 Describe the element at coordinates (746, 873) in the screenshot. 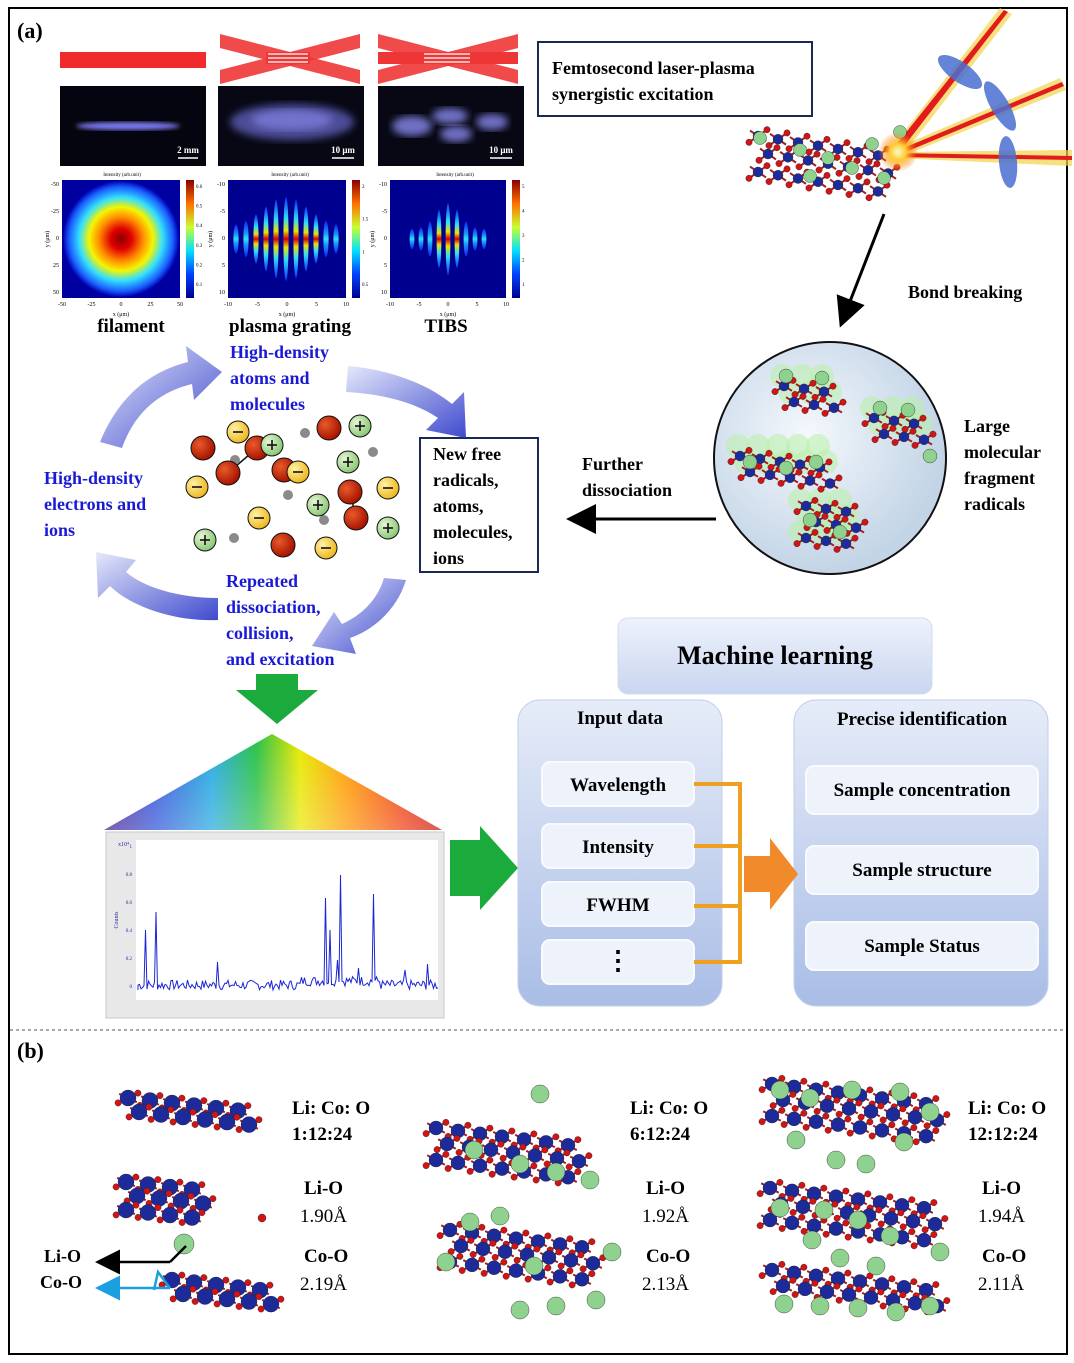

I see `ml-connectors` at that location.